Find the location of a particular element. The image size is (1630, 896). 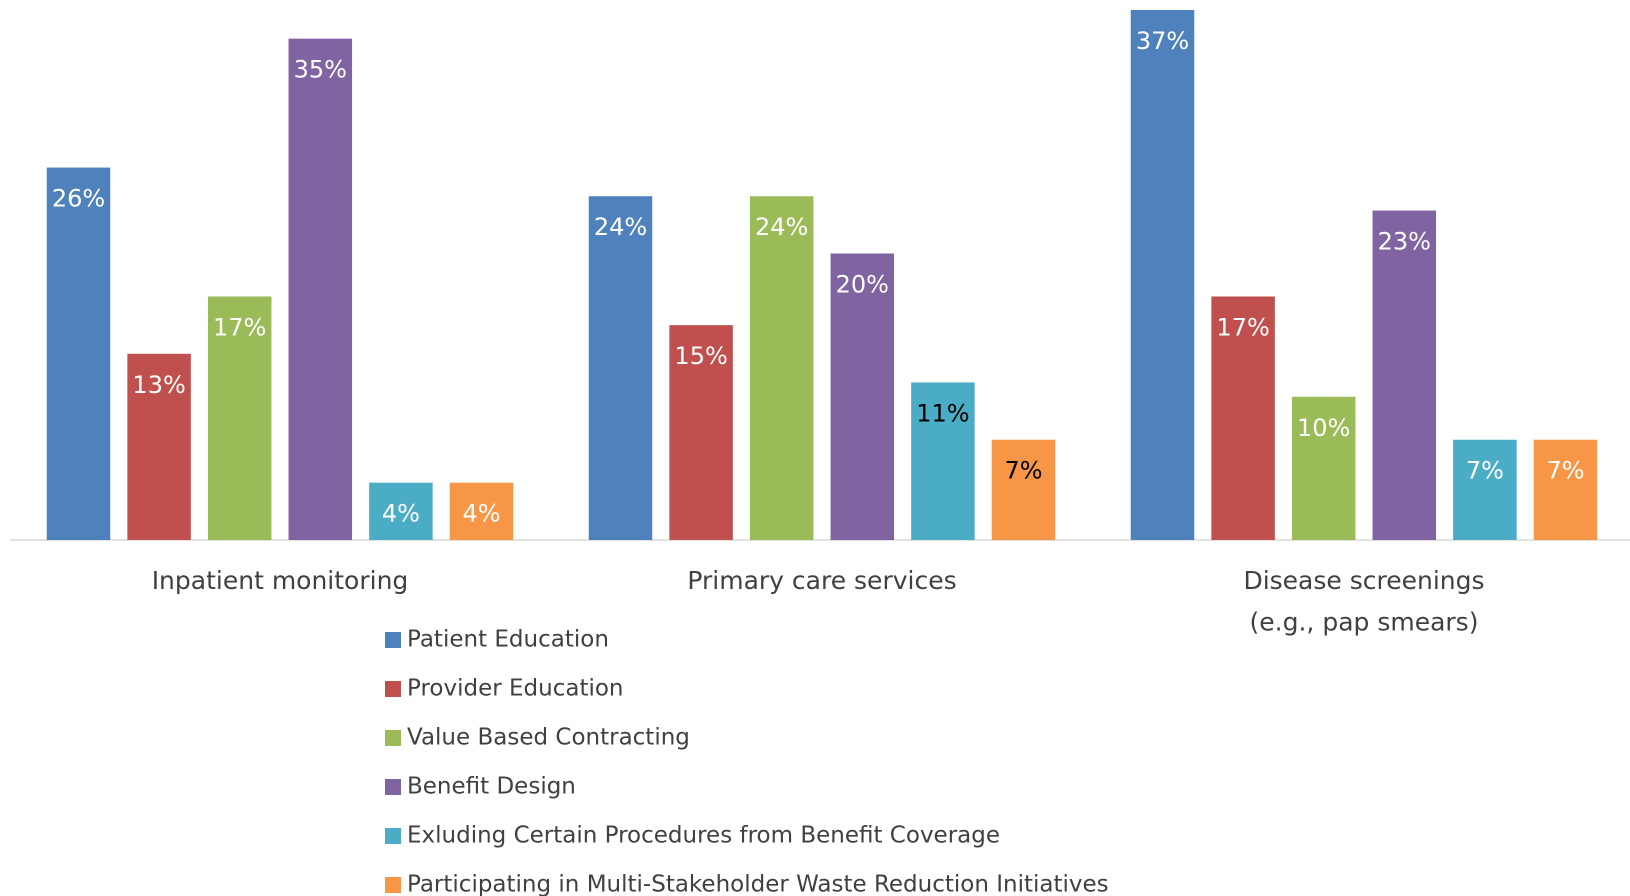

data-label: 15% is located at coordinates (700, 356).